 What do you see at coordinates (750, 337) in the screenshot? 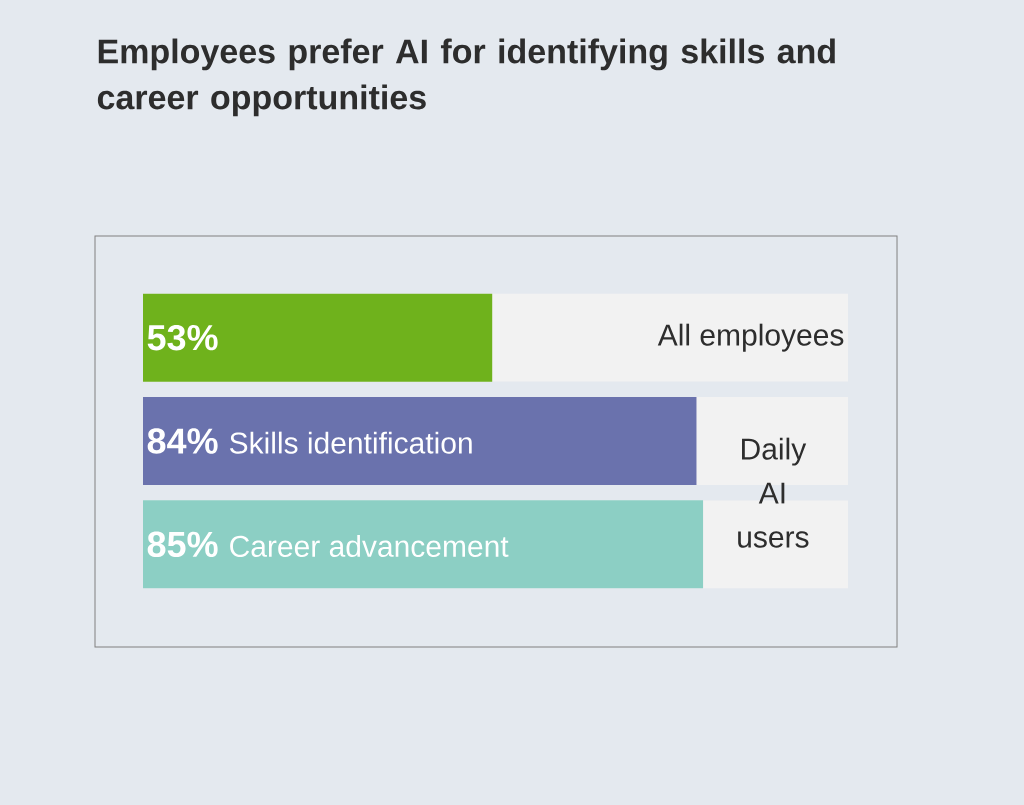
I see `y-tick-label: All employees` at bounding box center [750, 337].